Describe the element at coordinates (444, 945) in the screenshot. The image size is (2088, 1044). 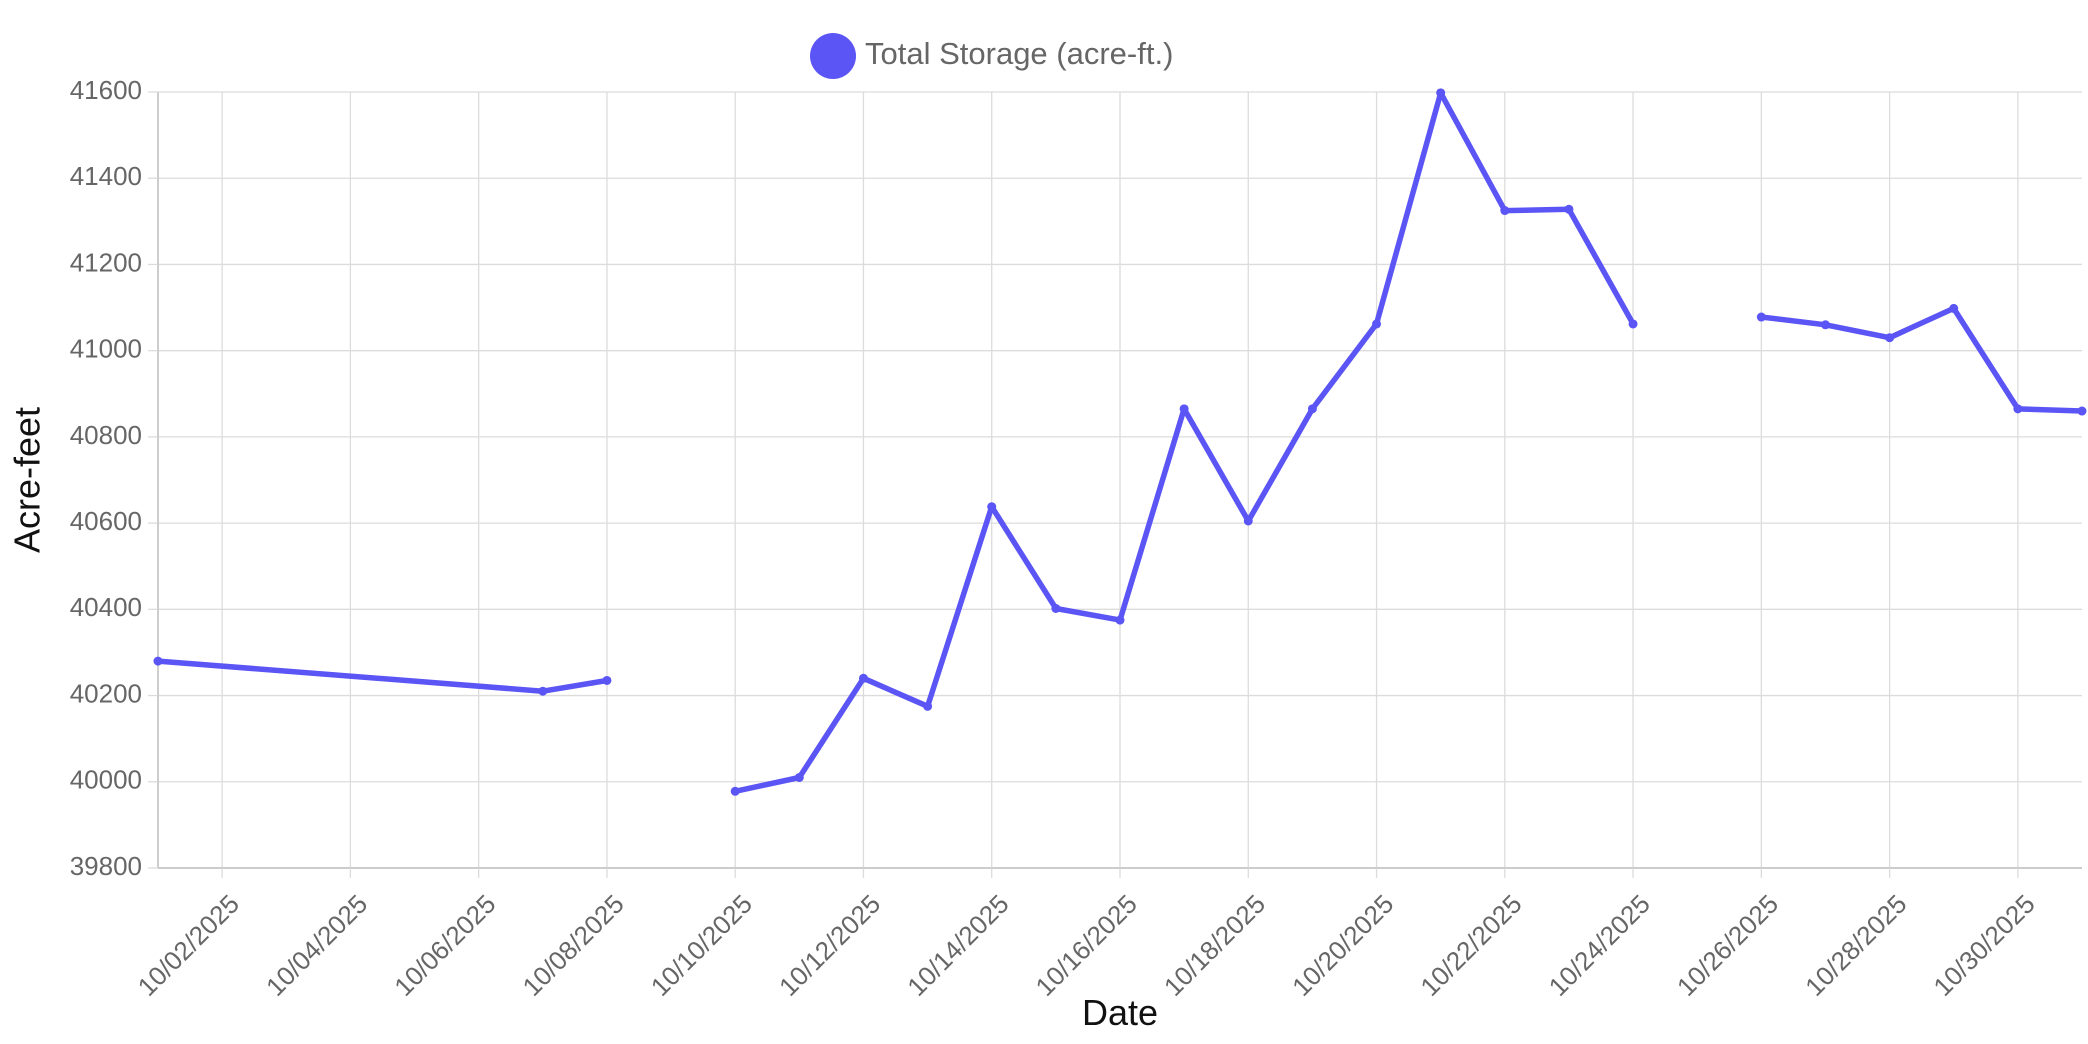
I see `x-tick-label: 10/06/2025` at that location.